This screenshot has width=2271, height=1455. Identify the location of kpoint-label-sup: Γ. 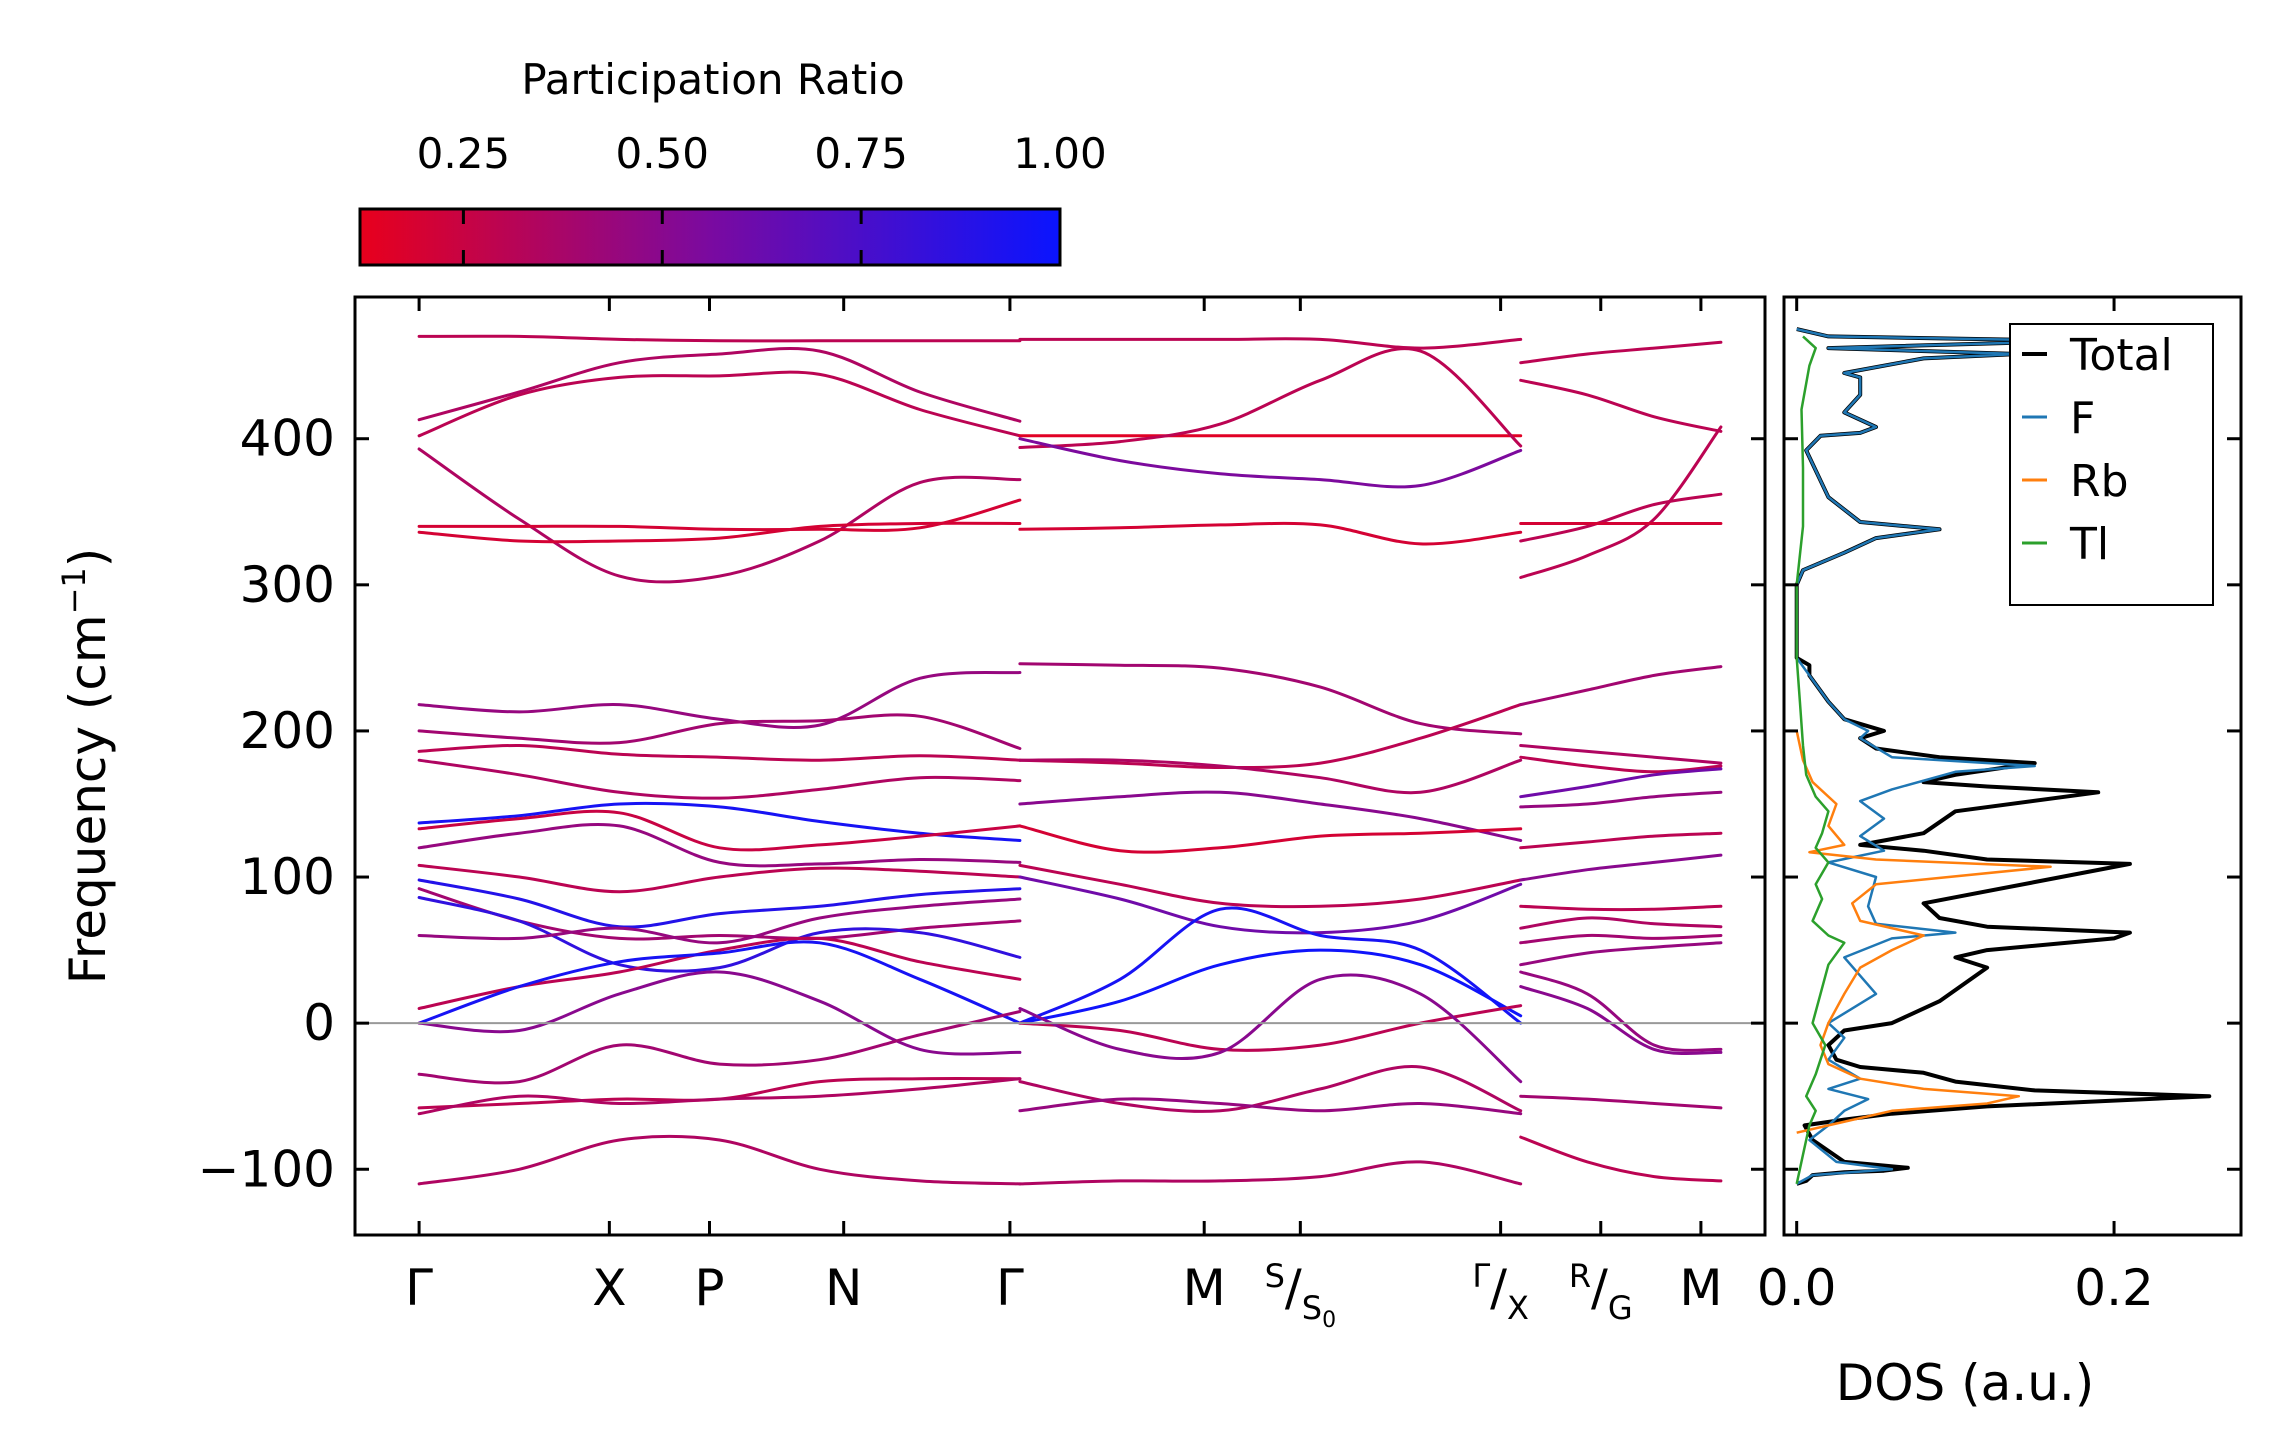
(1481, 1276).